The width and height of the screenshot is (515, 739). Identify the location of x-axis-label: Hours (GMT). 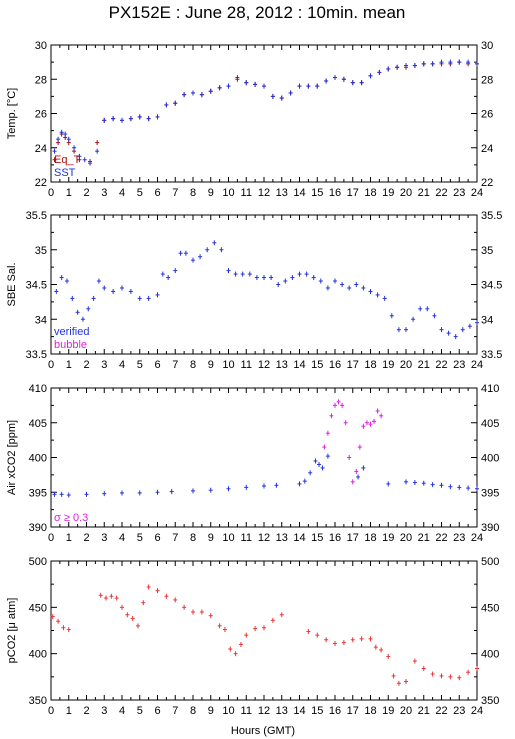
(263, 731).